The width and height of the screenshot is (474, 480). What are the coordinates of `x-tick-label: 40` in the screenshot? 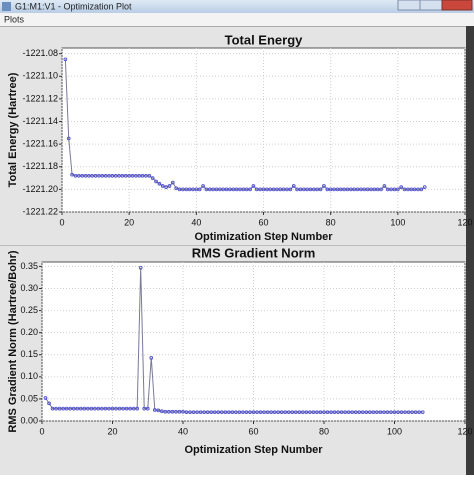 It's located at (183, 431).